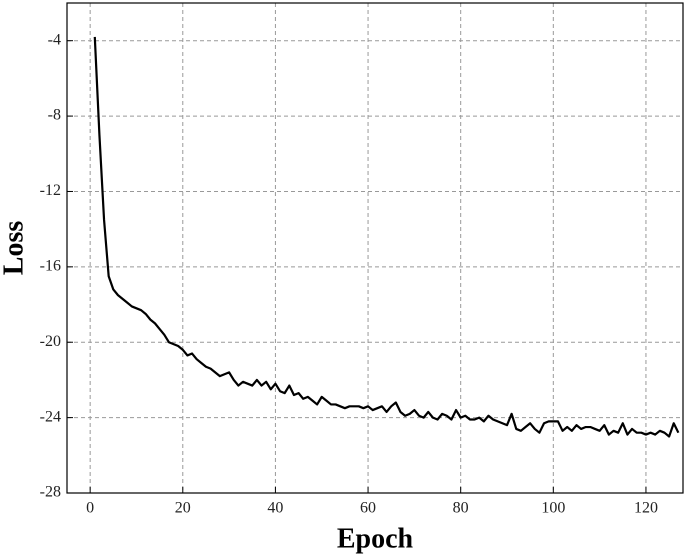  I want to click on x-tick-label: 120, so click(646, 508).